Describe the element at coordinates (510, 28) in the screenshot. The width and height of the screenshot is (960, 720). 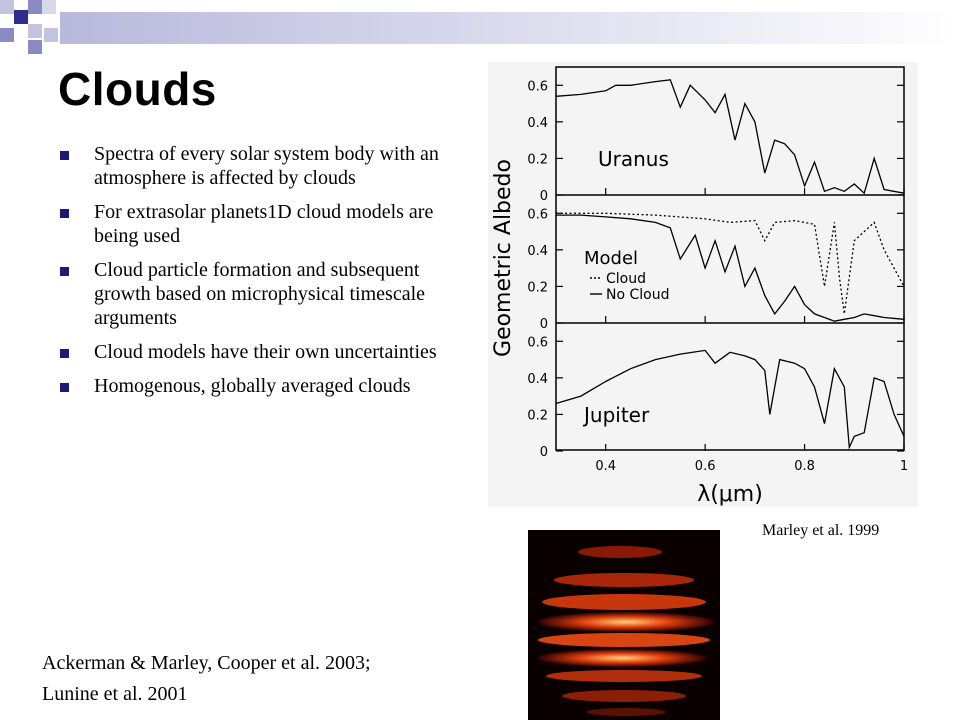
I see `banner-gradient` at that location.